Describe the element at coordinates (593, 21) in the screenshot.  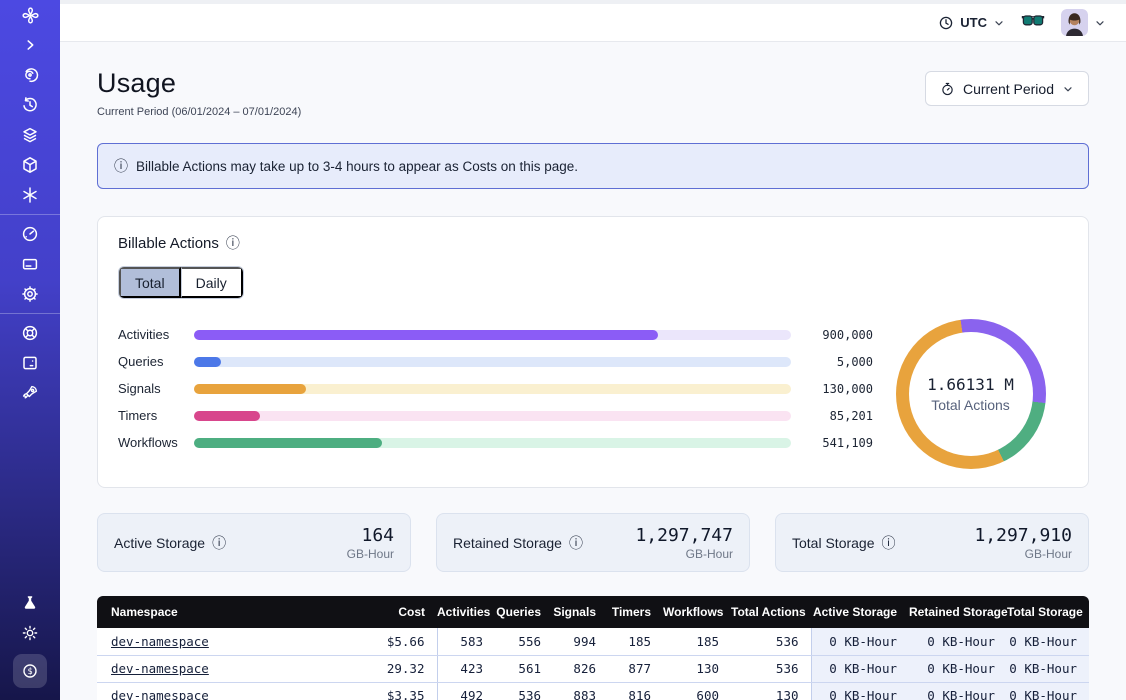
I see `topbar: UTC` at that location.